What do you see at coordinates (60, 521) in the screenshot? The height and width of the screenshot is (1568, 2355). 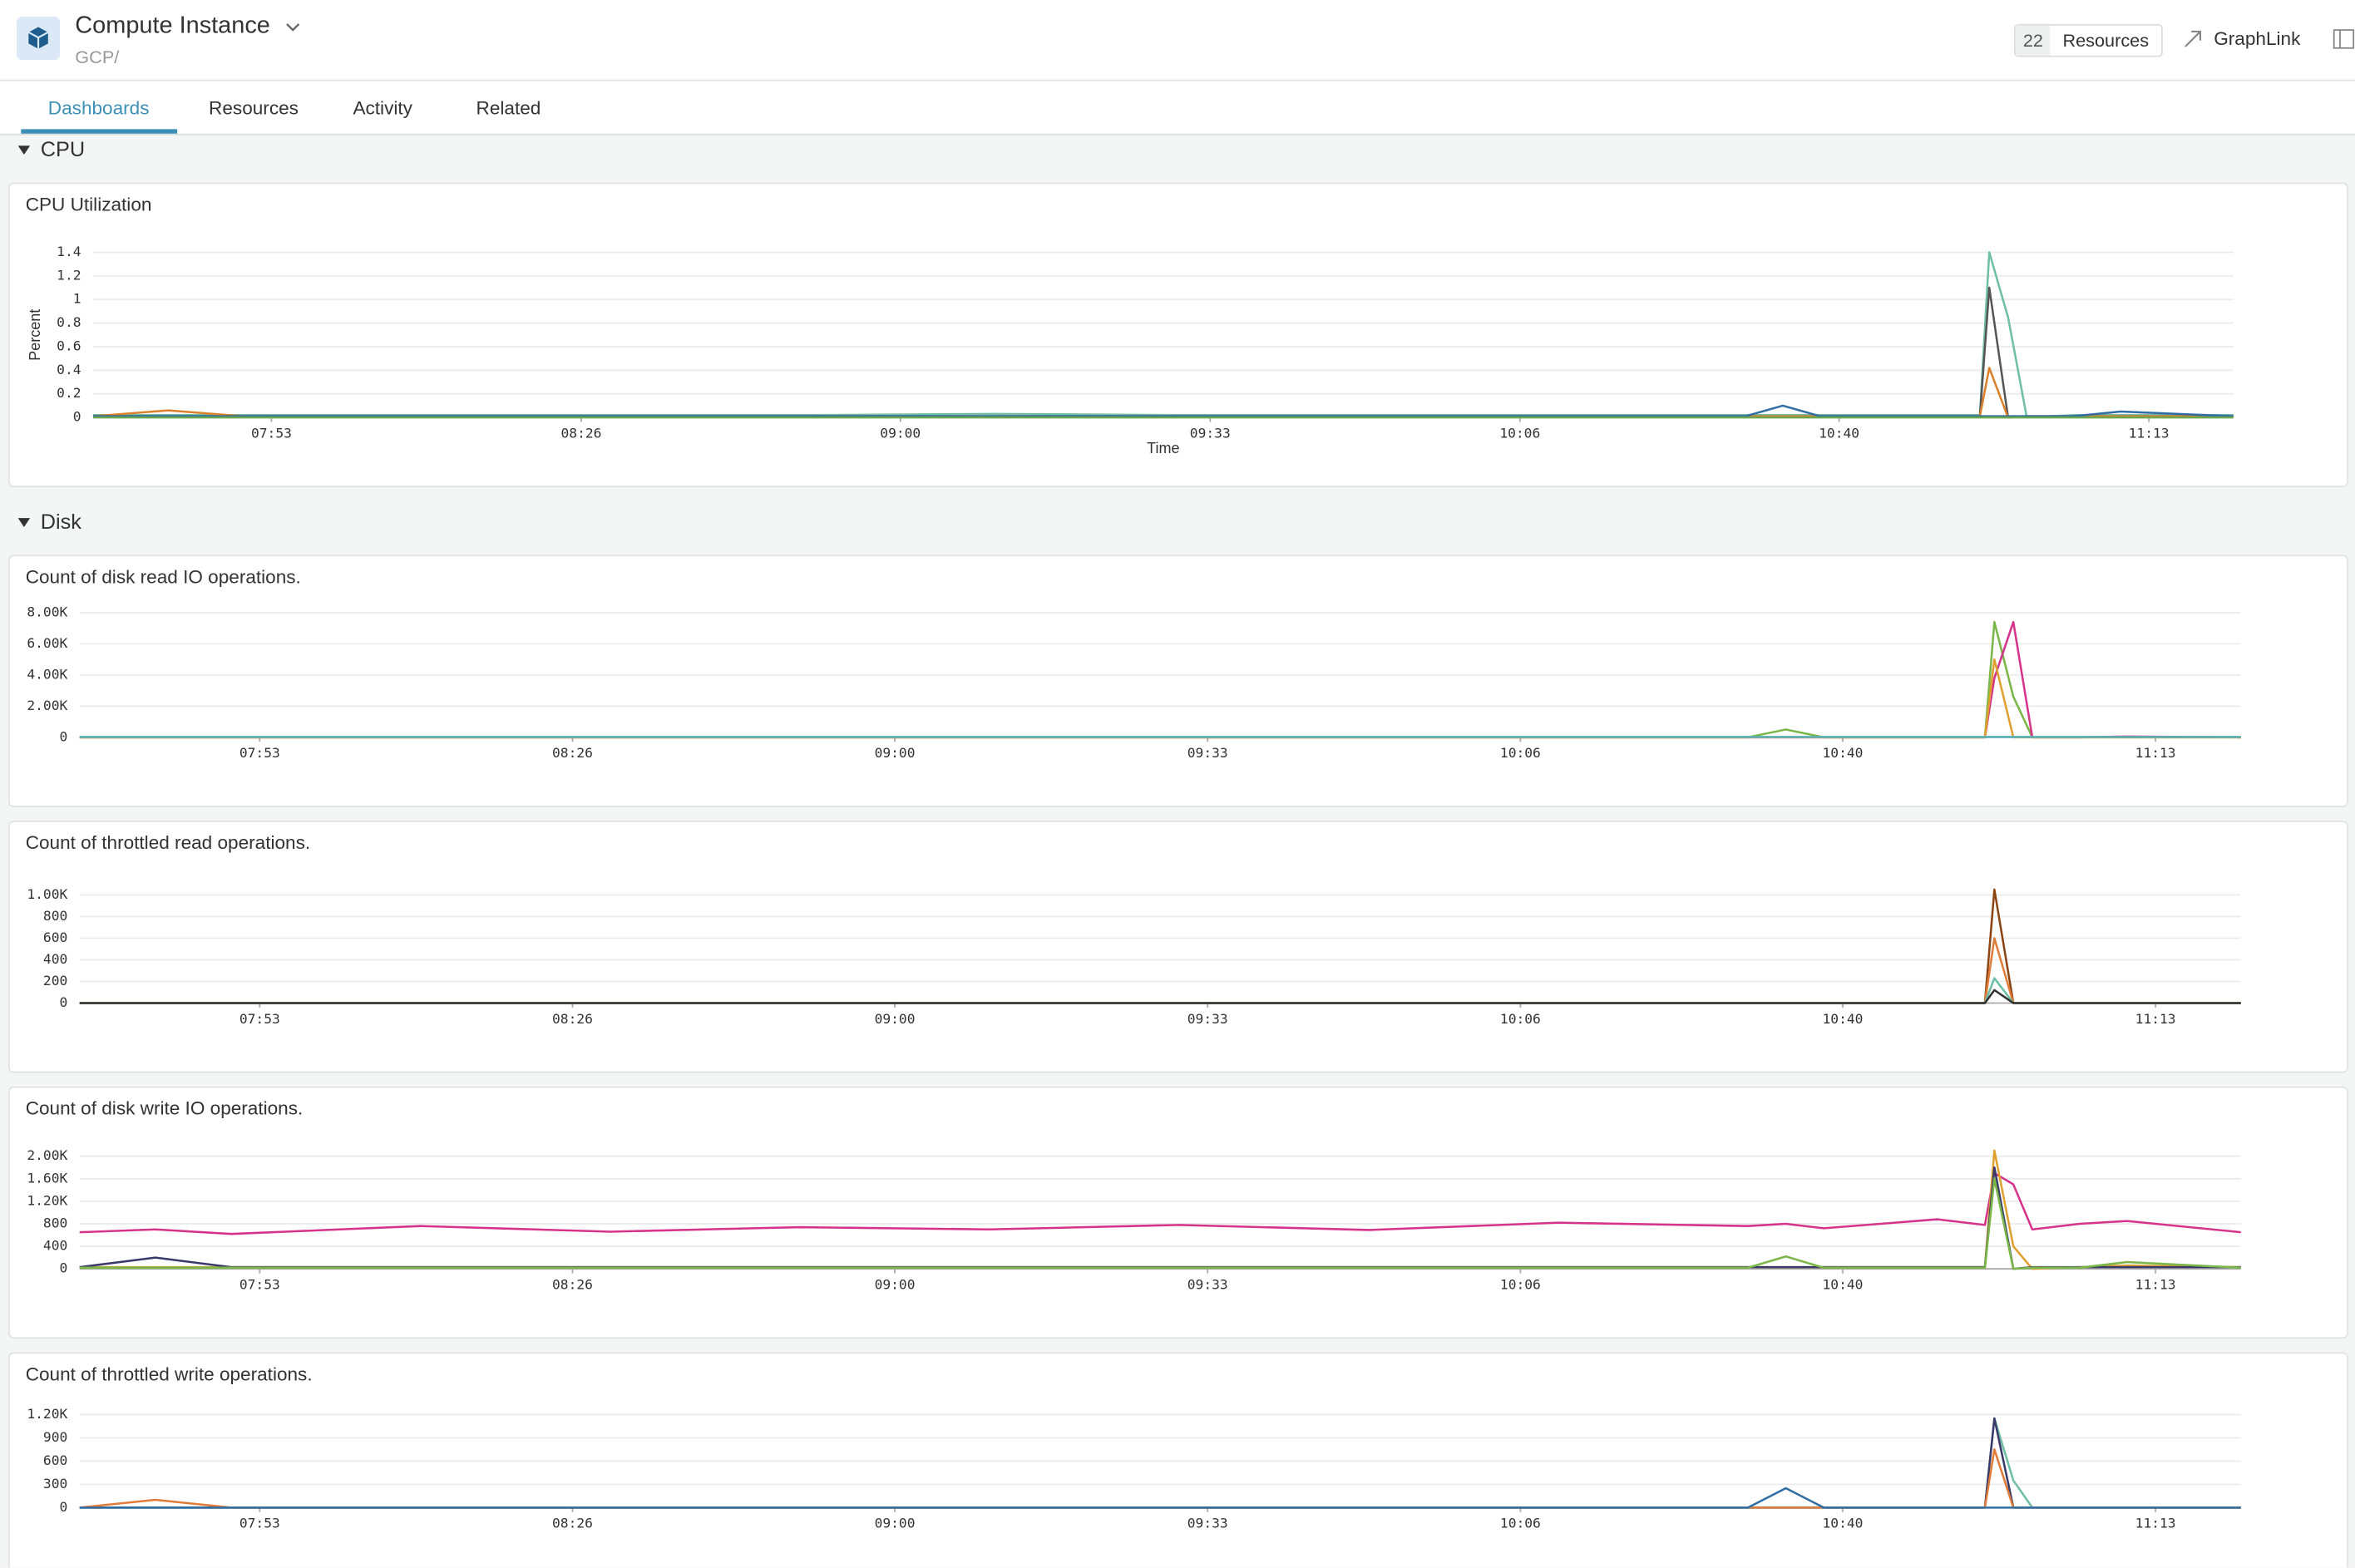 I see `section-title: Disk` at bounding box center [60, 521].